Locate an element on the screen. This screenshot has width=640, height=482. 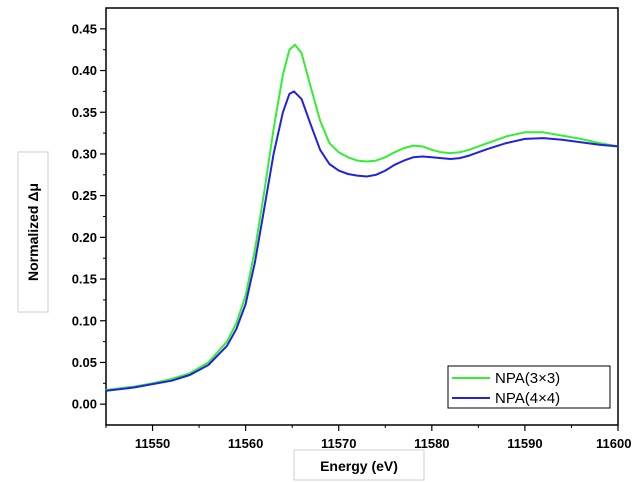
y-tick-label: 0.40 is located at coordinates (84, 70).